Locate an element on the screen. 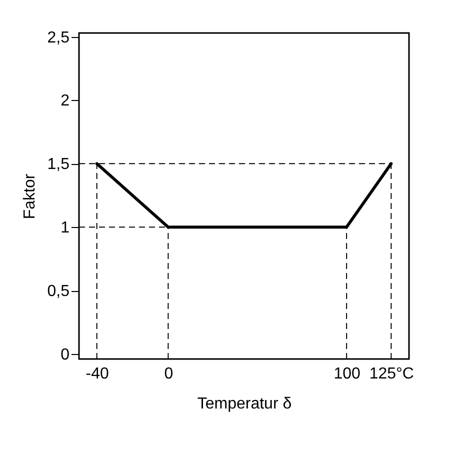  x-tick-label: 0 is located at coordinates (169, 374).